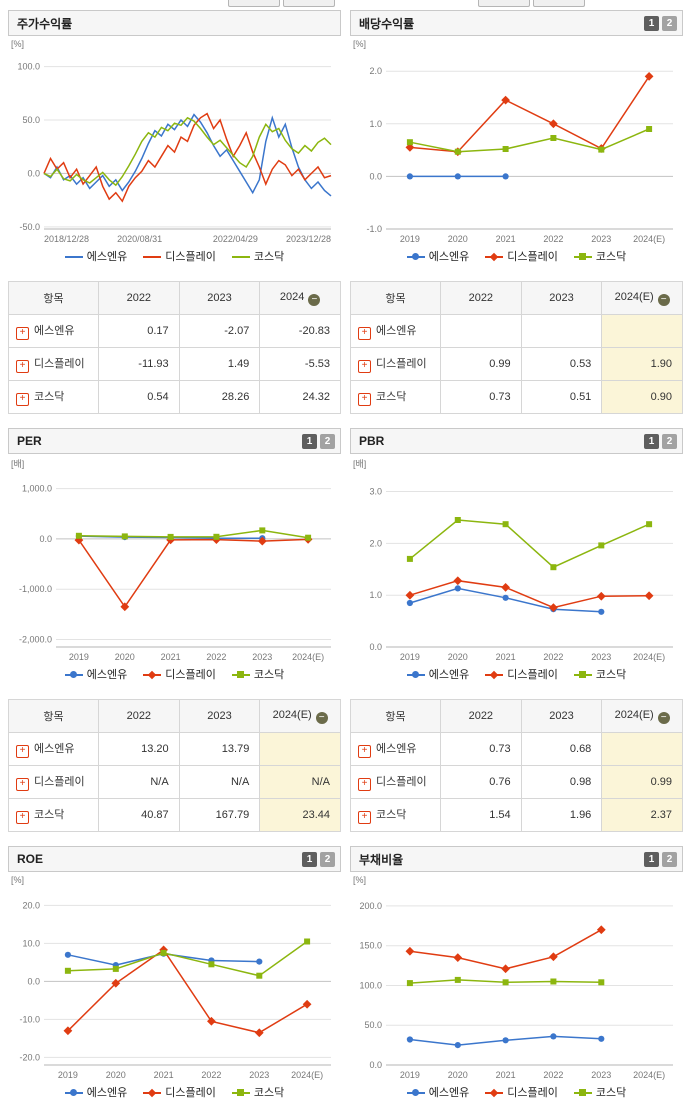 The height and width of the screenshot is (1115, 691). Describe the element at coordinates (53, 298) in the screenshot. I see `th-item: 항목` at that location.